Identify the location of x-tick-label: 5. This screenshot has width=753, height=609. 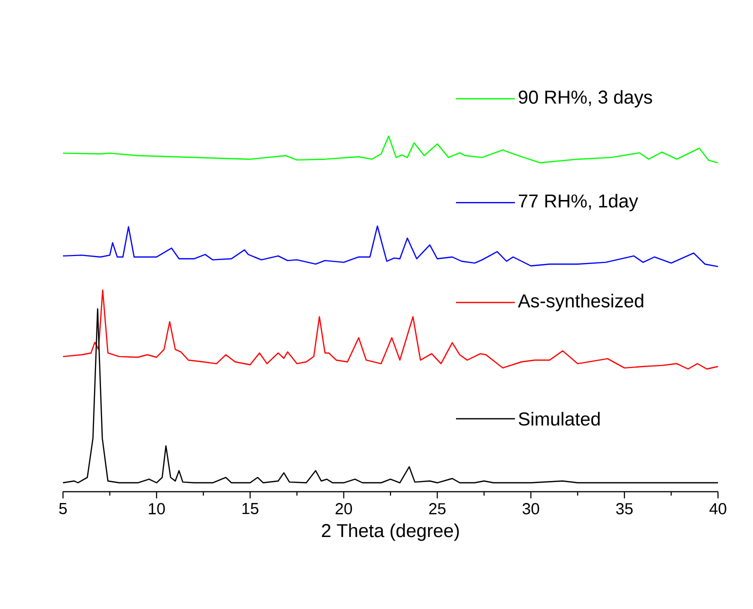
(63, 508).